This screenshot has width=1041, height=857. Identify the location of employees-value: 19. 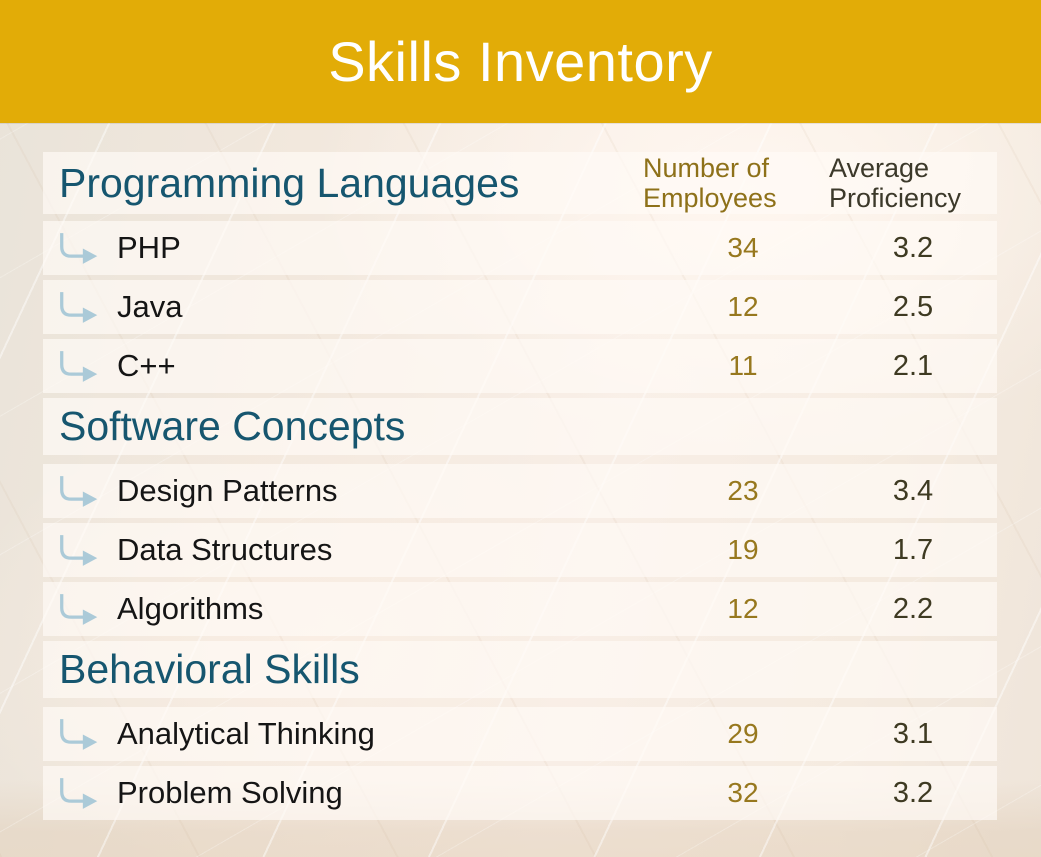
(743, 549).